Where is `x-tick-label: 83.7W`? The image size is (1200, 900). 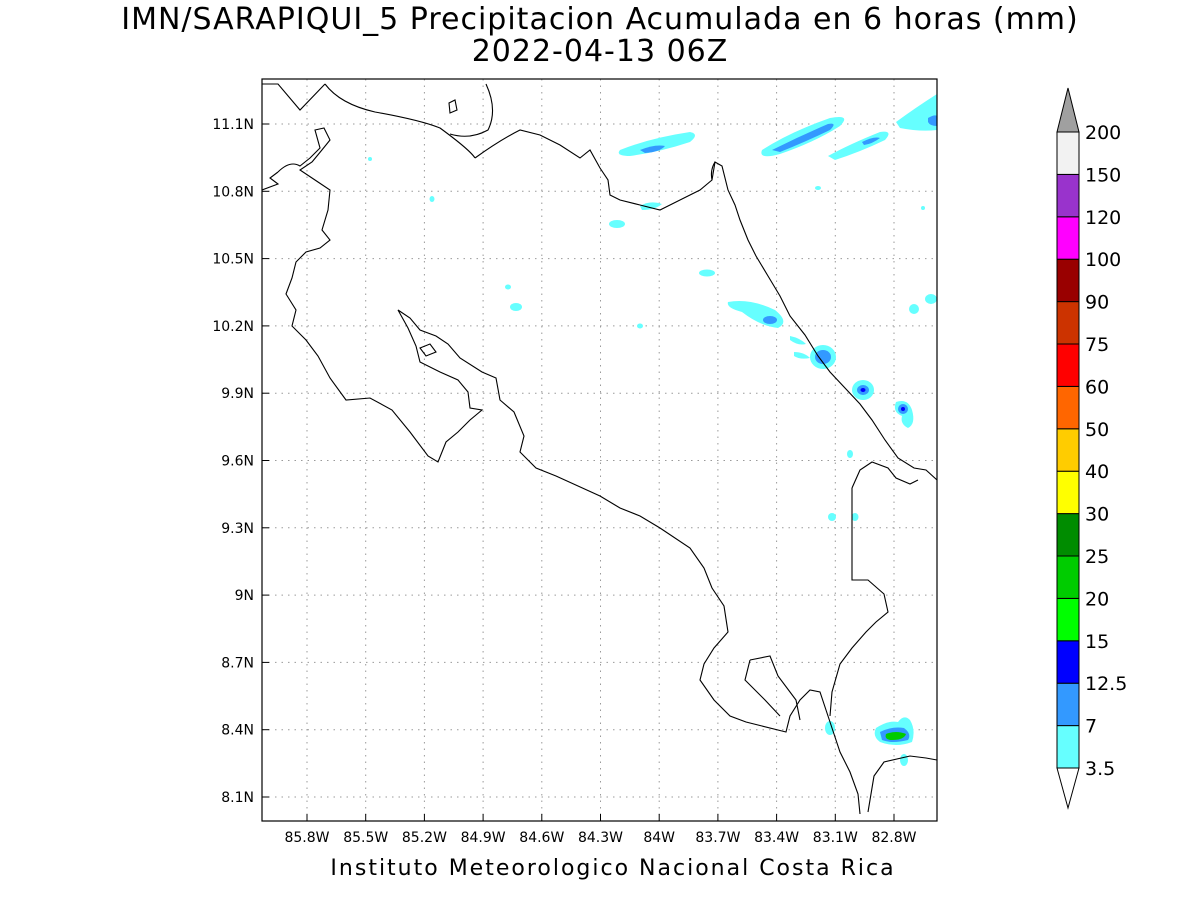 x-tick-label: 83.7W is located at coordinates (717, 838).